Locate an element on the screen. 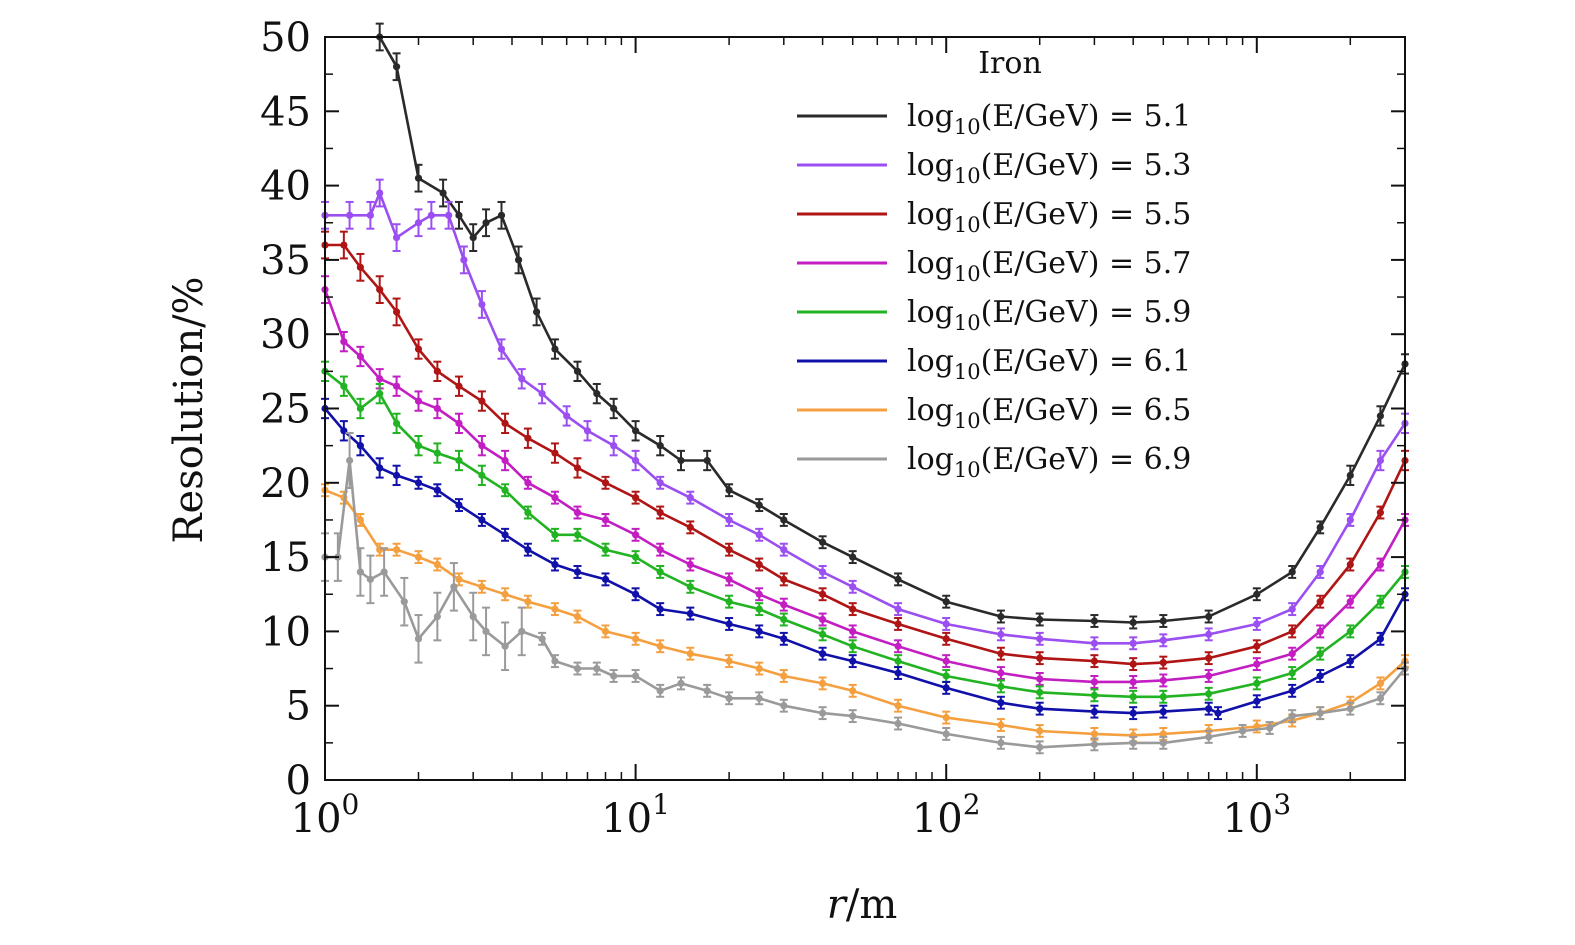 This screenshot has width=1575, height=945. y-tick-label: 15 is located at coordinates (285, 558).